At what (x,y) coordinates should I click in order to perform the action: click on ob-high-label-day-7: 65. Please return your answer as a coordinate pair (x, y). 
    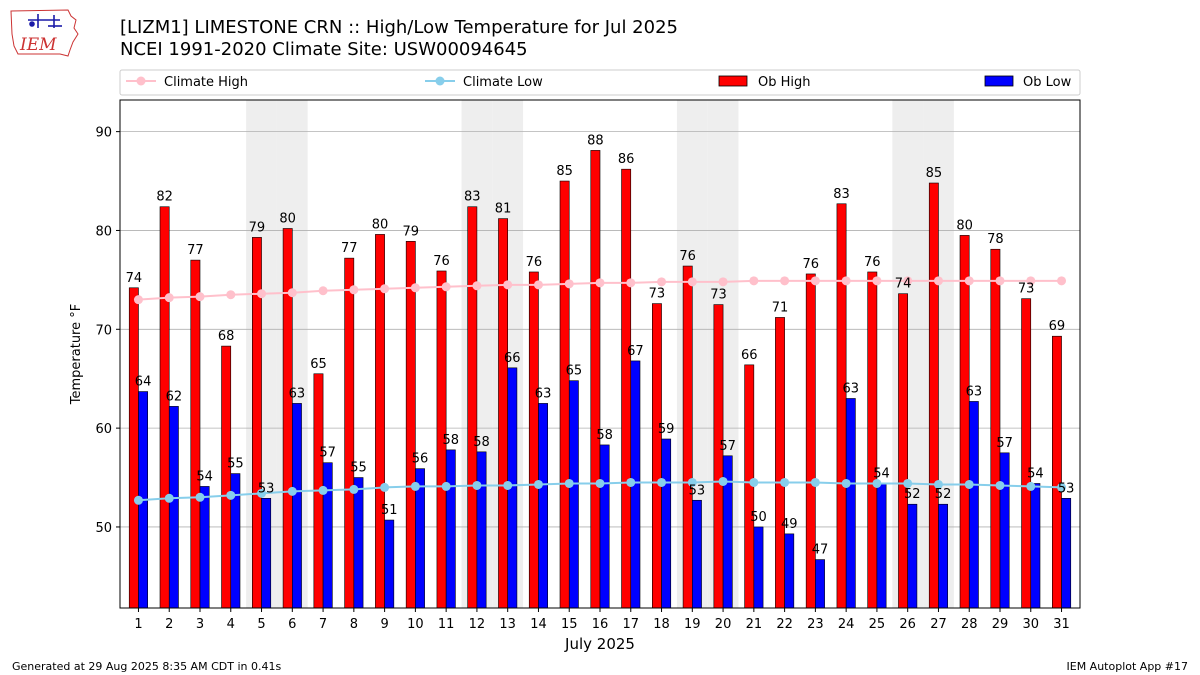
    Looking at the image, I should click on (318, 364).